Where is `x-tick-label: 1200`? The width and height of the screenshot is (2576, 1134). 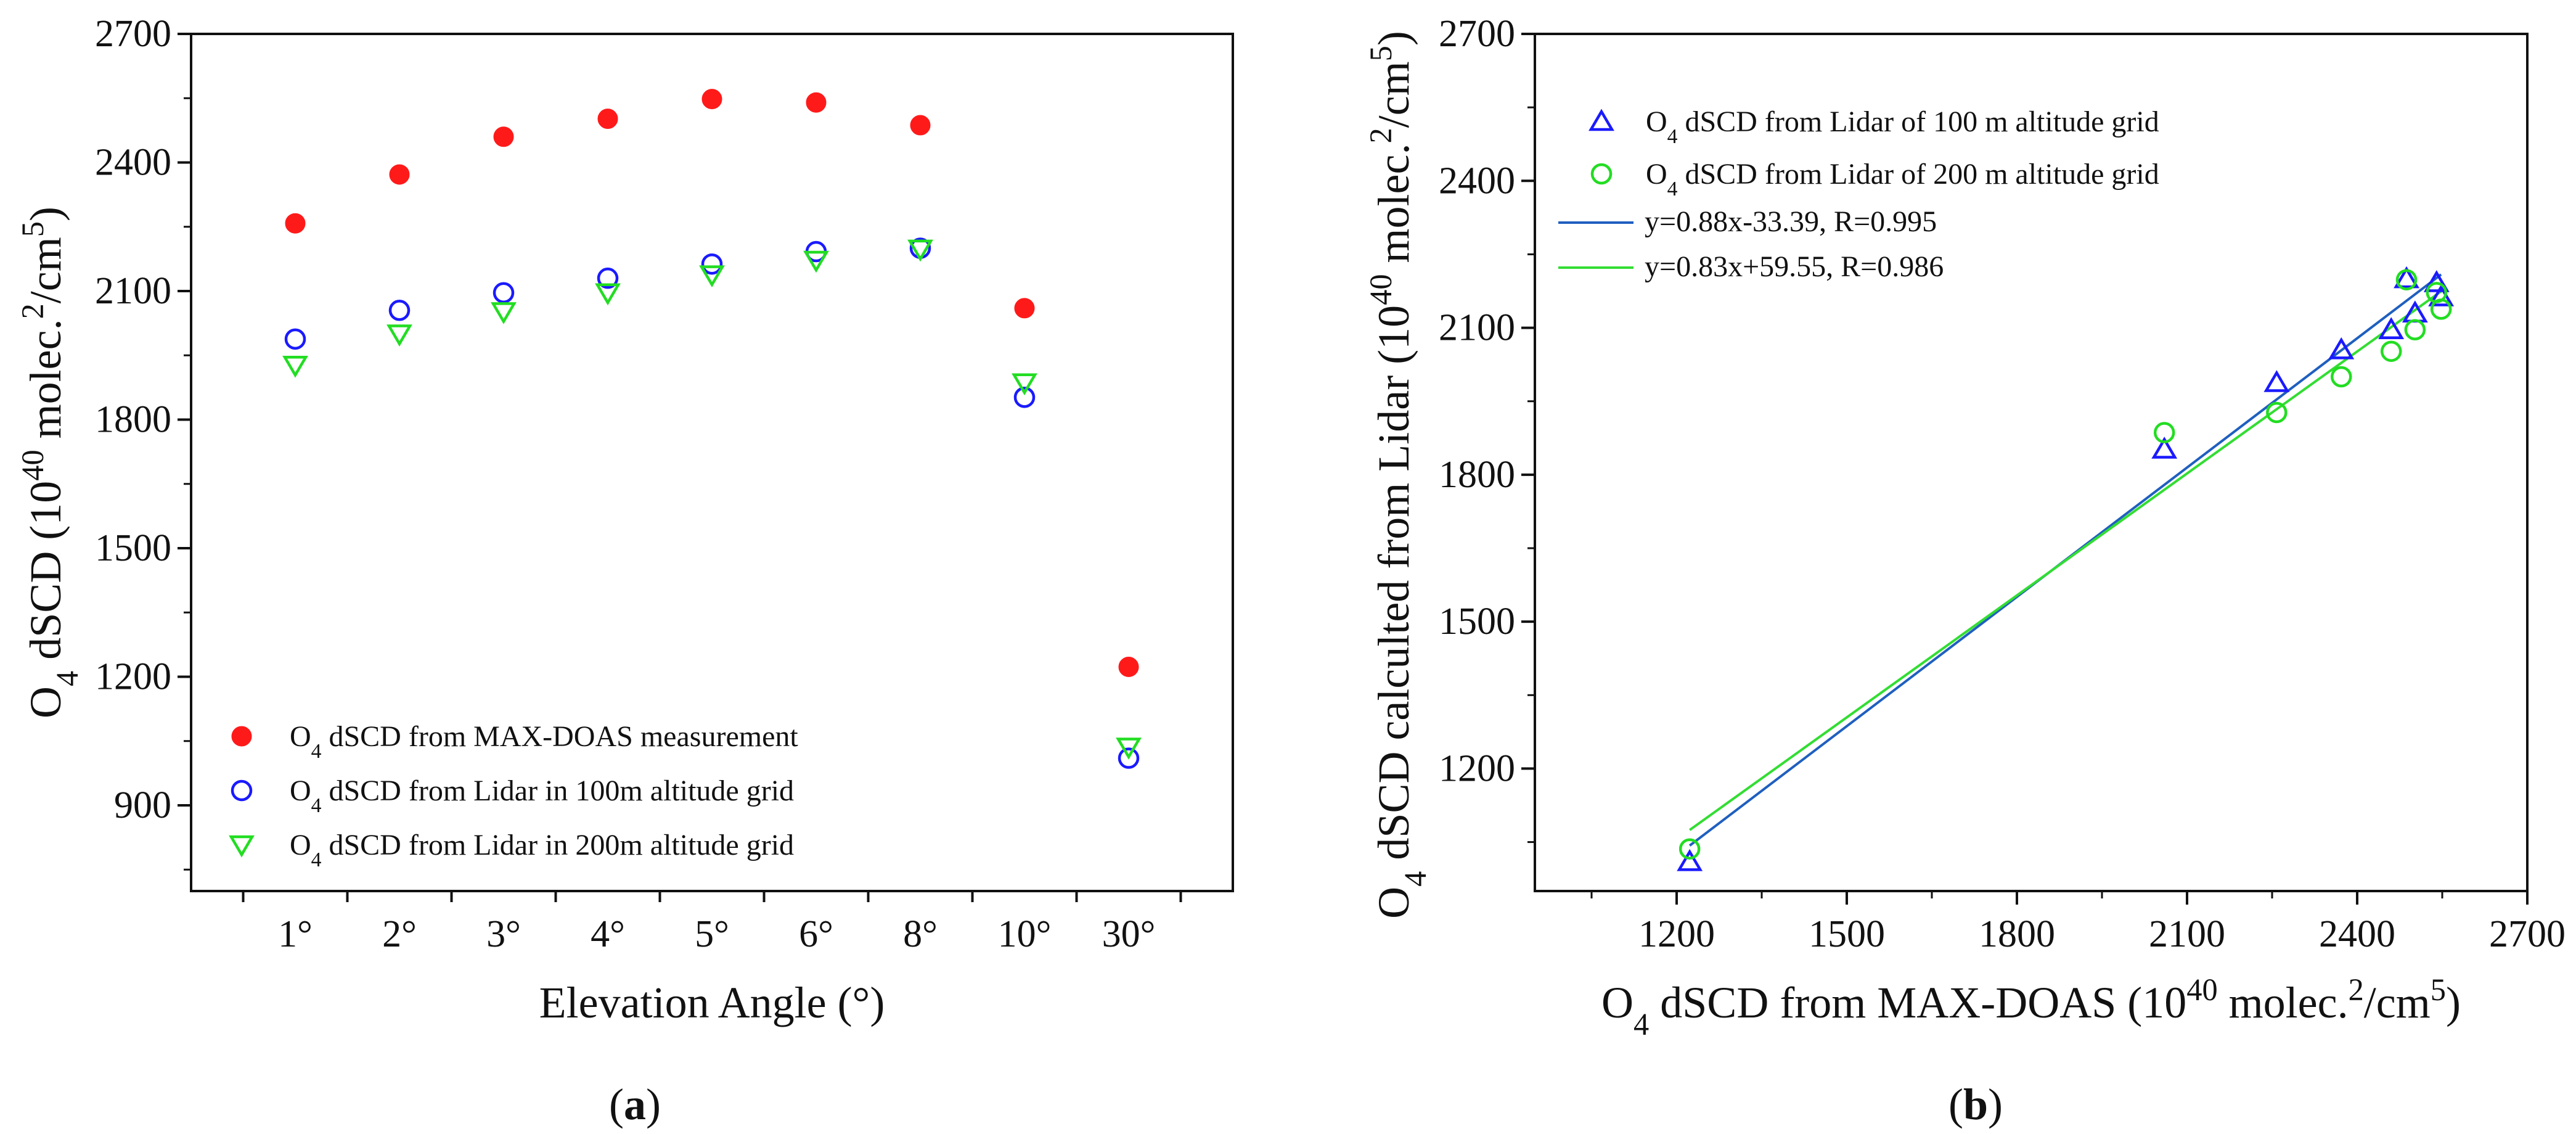
x-tick-label: 1200 is located at coordinates (1676, 934).